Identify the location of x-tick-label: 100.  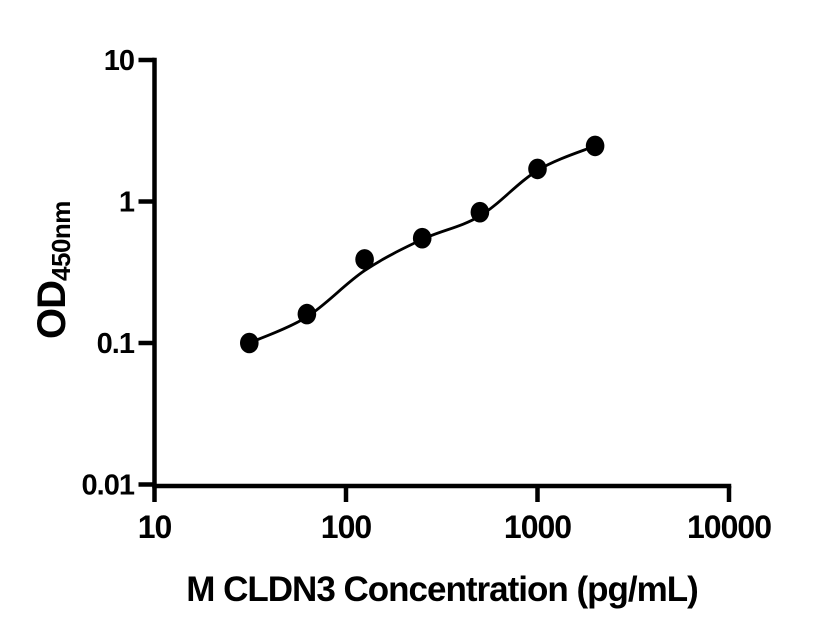
(346, 527).